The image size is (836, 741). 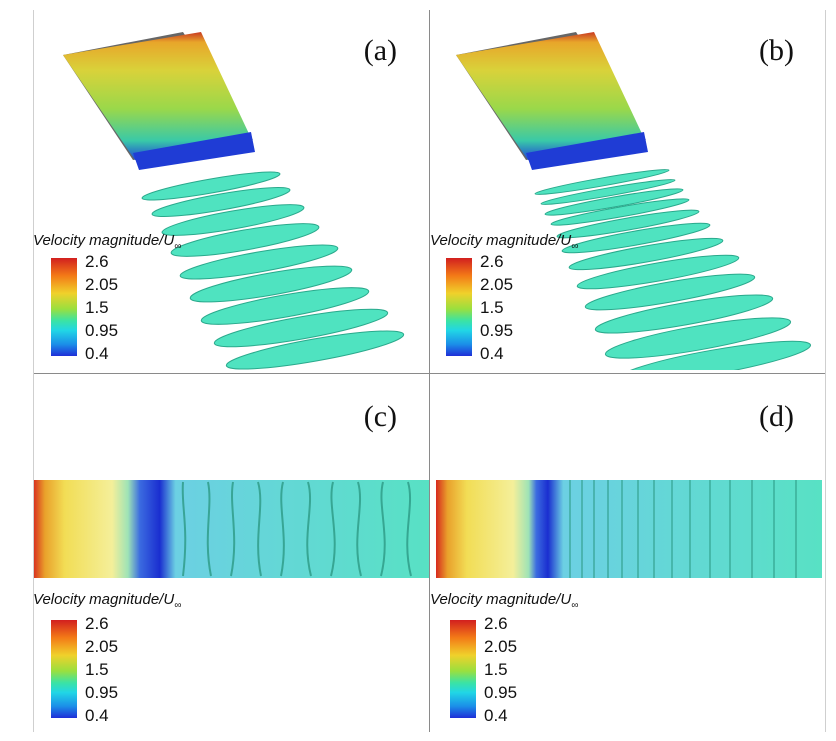 What do you see at coordinates (33, 371) in the screenshot?
I see `panel-divider-left` at bounding box center [33, 371].